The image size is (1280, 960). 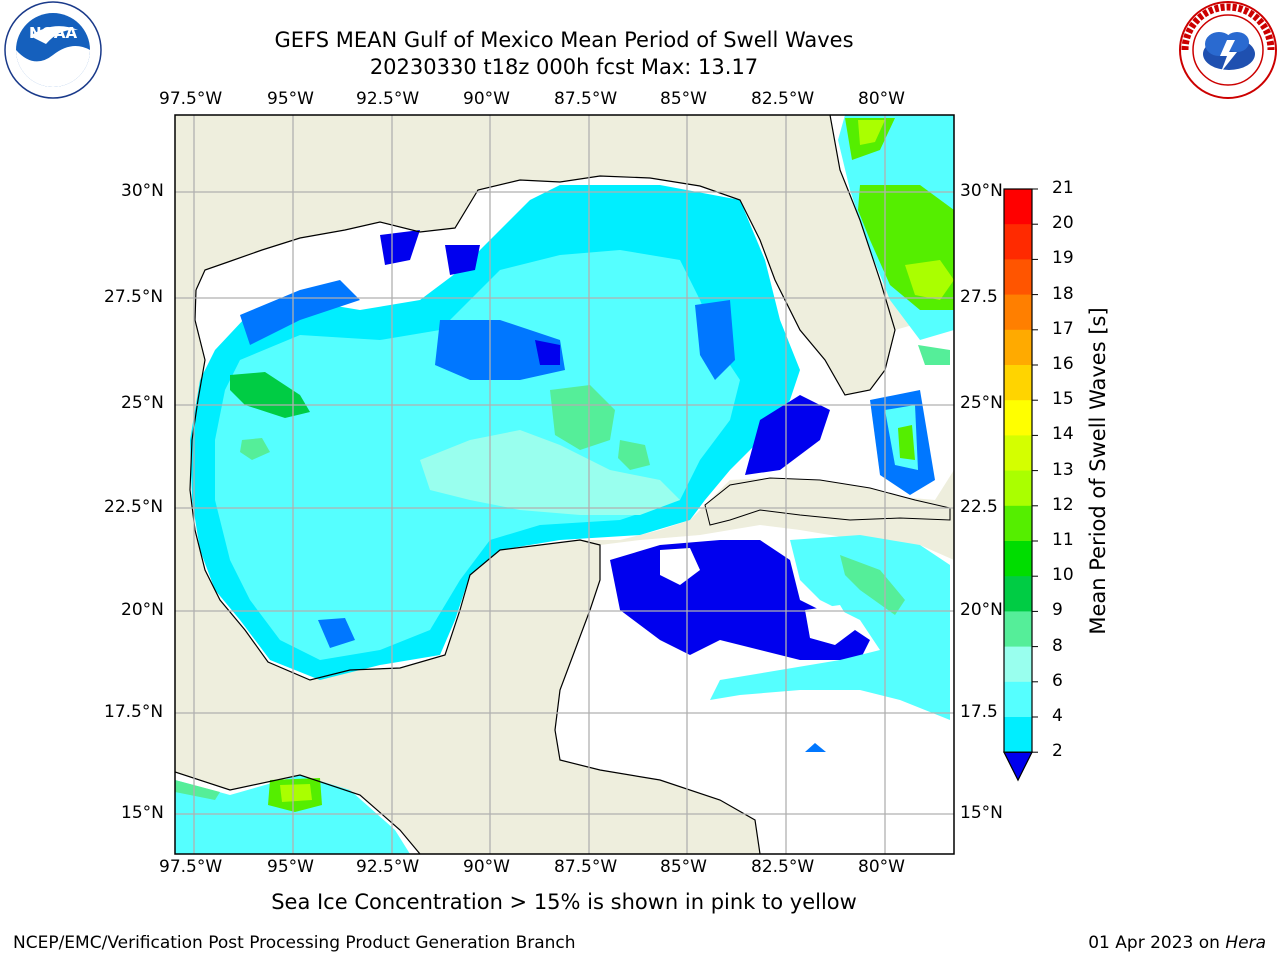 I want to click on colorbar-extend-arrow, so click(x=1018, y=766).